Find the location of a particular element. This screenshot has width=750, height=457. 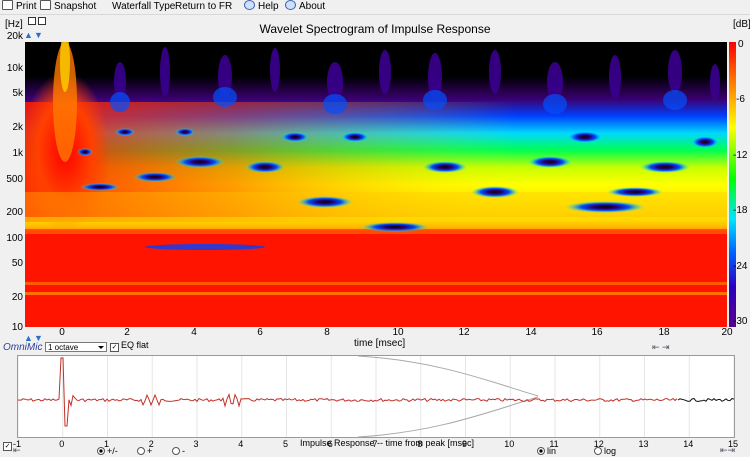

eq-flat-label: EQ flat is located at coordinates (135, 345).